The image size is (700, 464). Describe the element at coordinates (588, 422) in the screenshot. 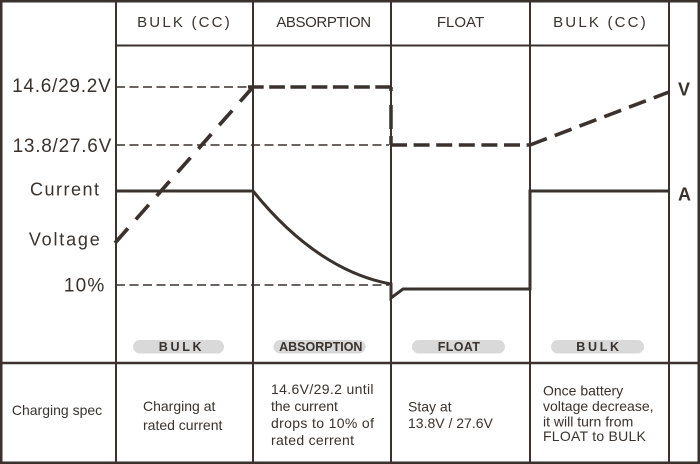

I see `svg-text: it will turn from` at that location.